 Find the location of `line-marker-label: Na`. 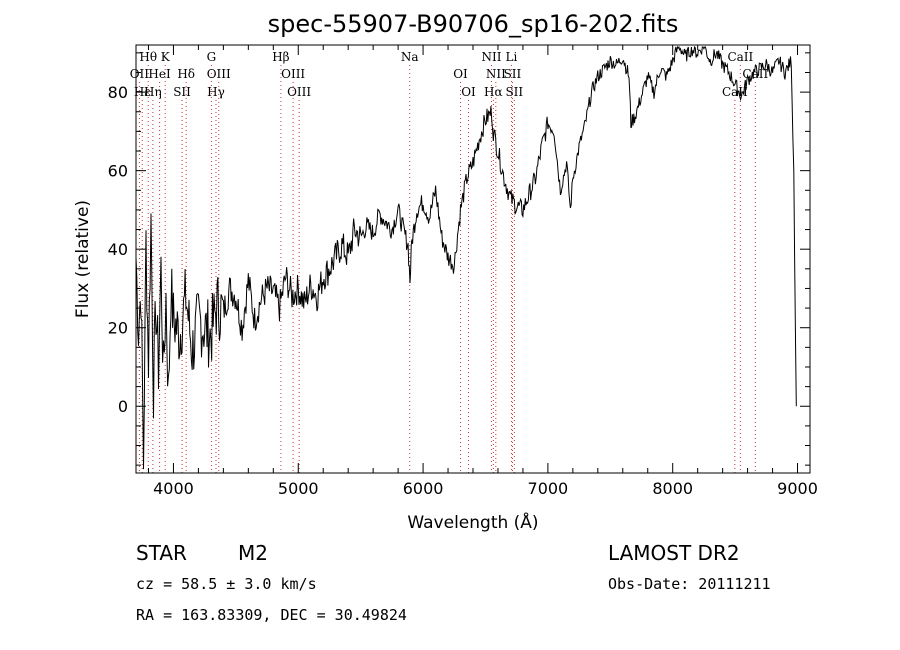

line-marker-label: Na is located at coordinates (410, 57).